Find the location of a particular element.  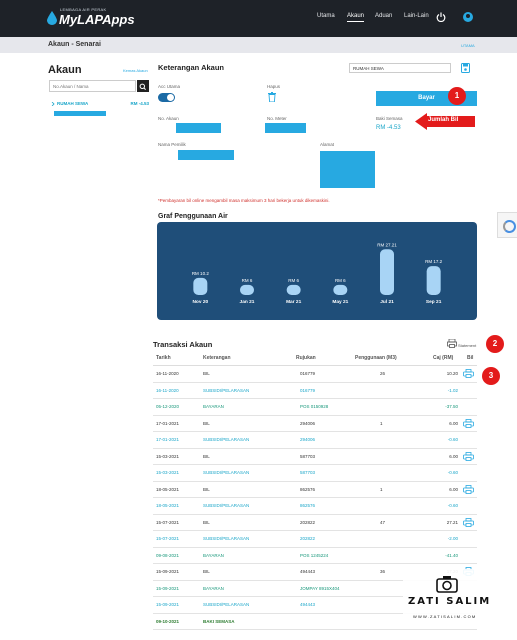

table-row: 18-05-2021 BIL 862576 1 6.00 is located at coordinates (315, 490).